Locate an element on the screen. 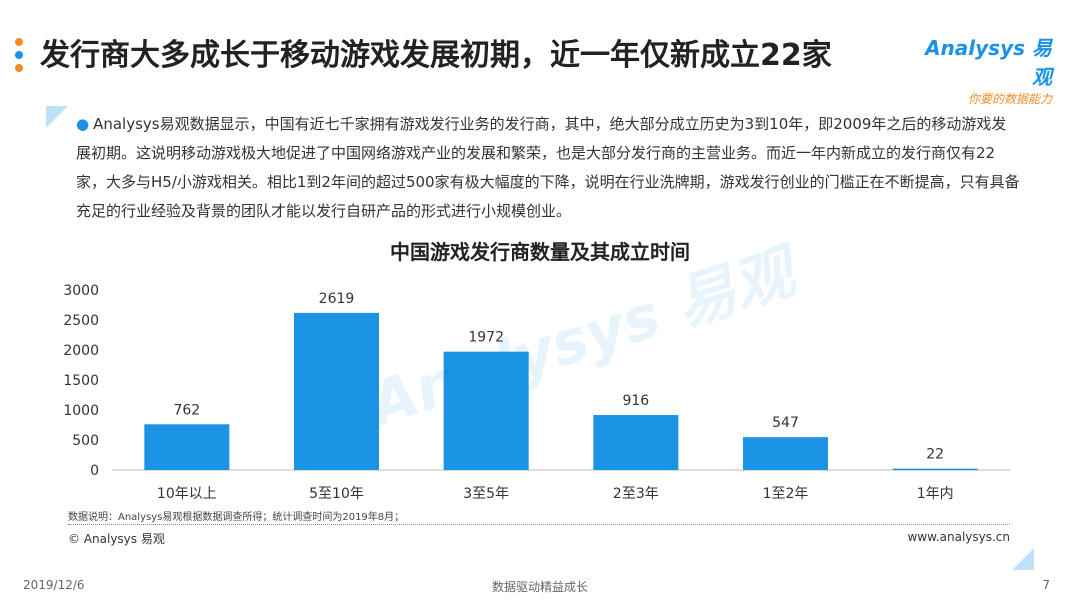 This screenshot has width=1080, height=608. bar-value-label: 22 is located at coordinates (935, 455).